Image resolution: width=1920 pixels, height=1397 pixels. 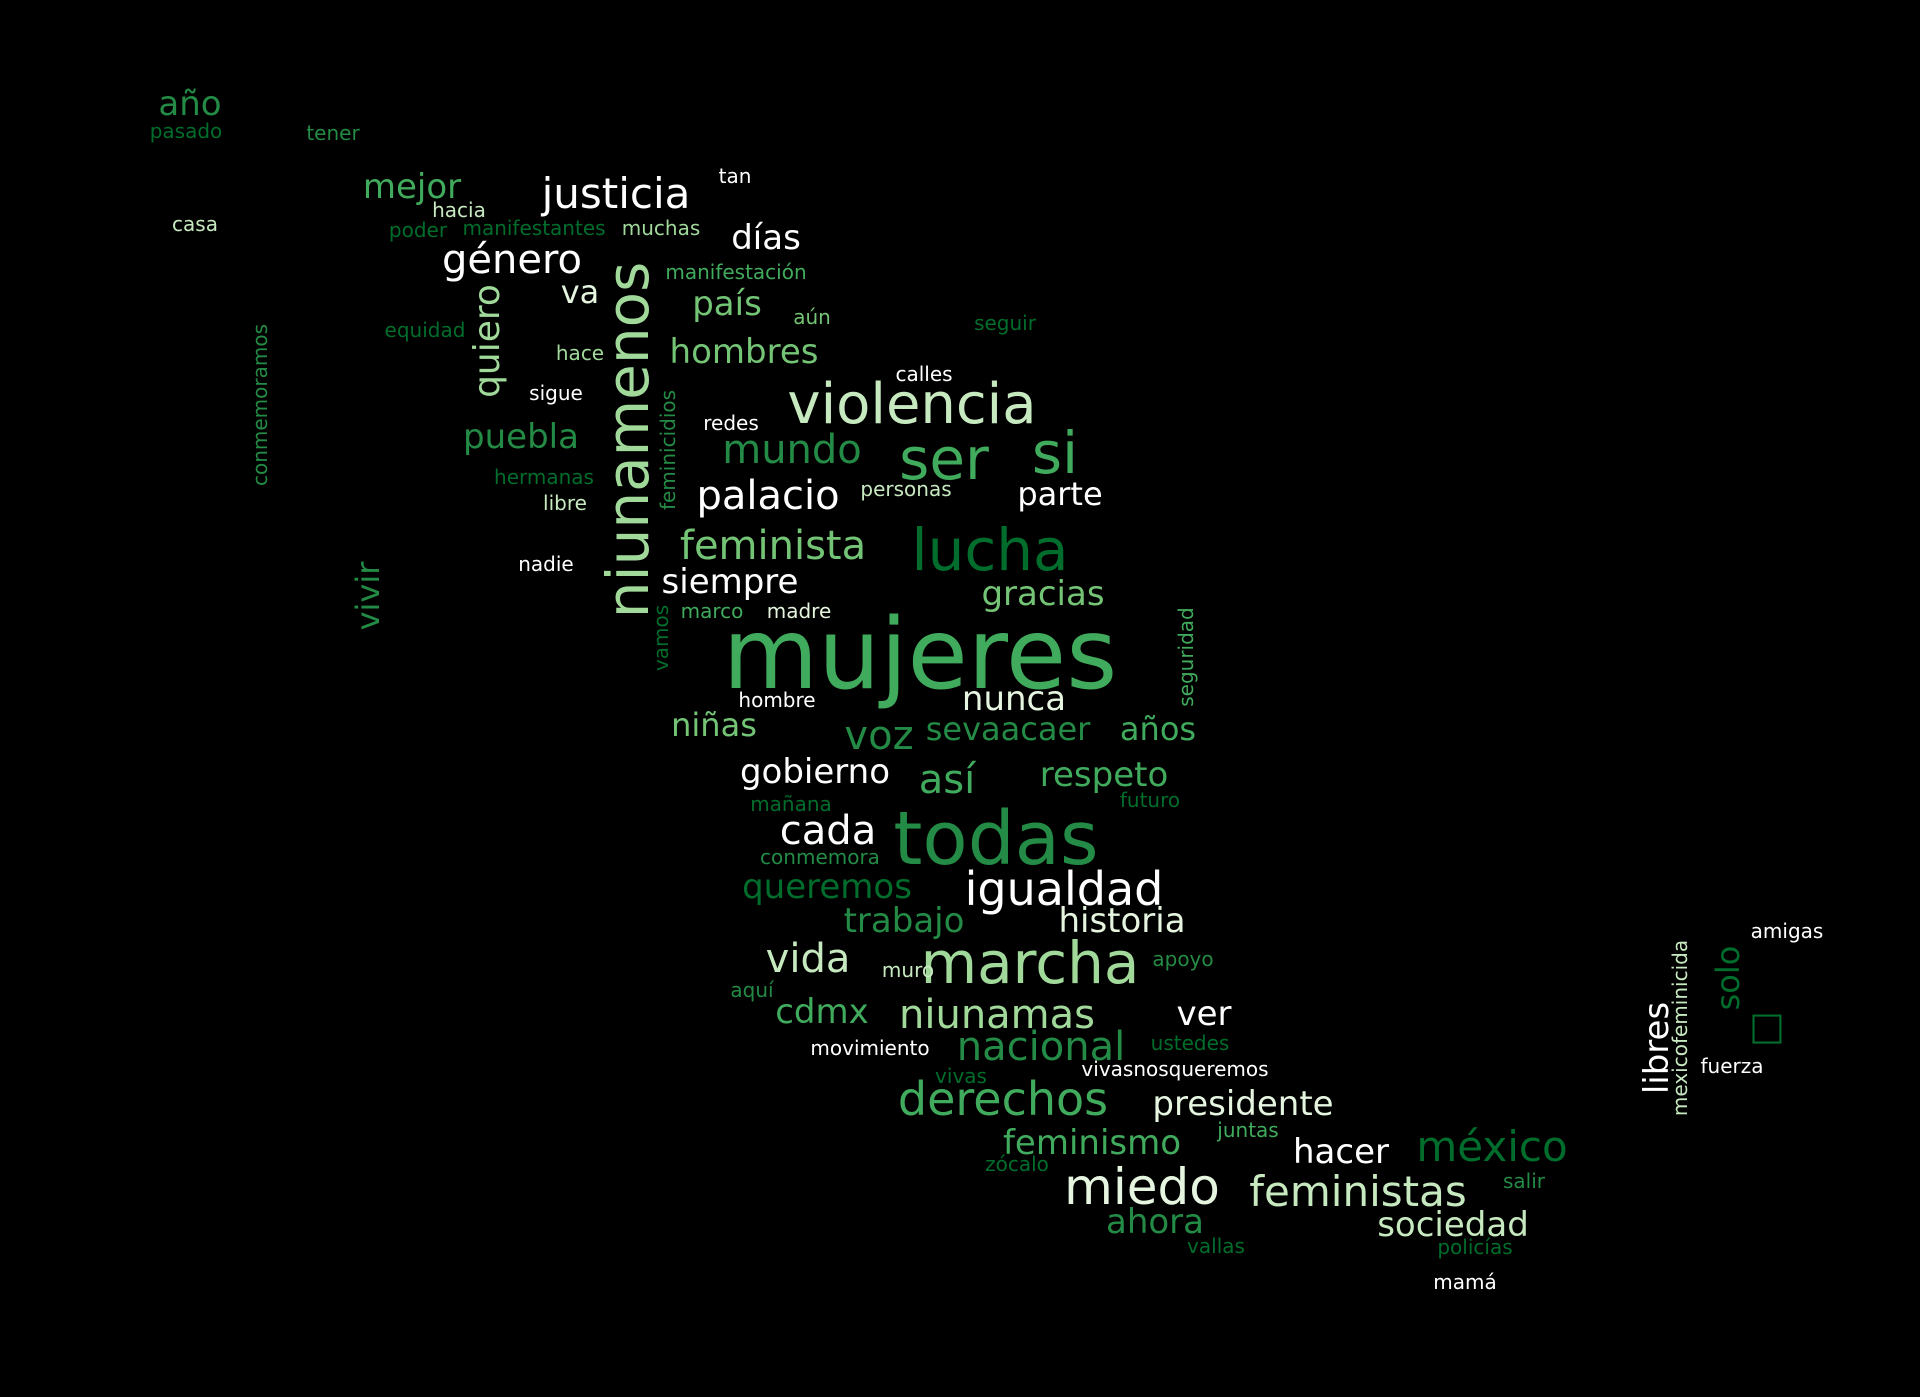 What do you see at coordinates (714, 725) in the screenshot?
I see `word-ninas: niñas` at bounding box center [714, 725].